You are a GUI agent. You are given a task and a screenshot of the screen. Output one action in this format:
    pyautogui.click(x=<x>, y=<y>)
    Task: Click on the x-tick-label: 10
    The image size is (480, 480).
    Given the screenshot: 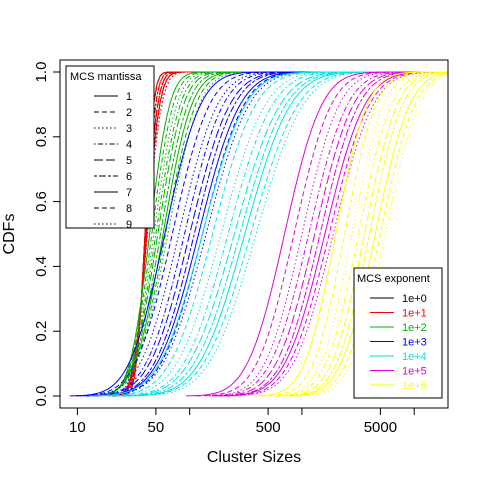 What is the action you would take?
    pyautogui.click(x=77, y=427)
    